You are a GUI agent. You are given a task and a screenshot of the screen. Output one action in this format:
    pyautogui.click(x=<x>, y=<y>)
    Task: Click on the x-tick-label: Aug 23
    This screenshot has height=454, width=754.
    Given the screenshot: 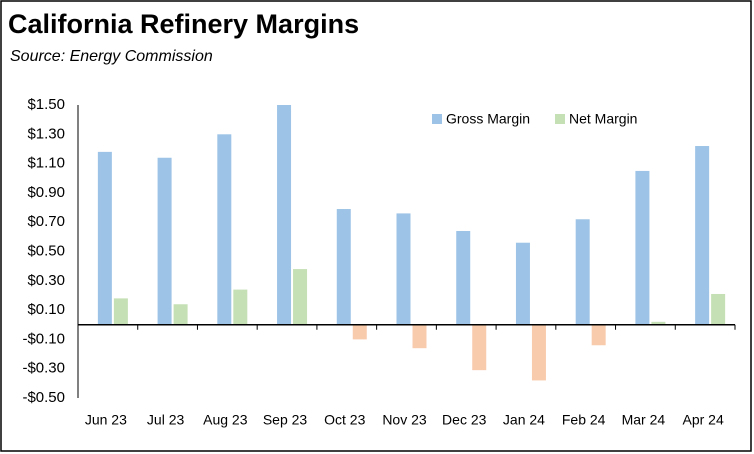 What is the action you would take?
    pyautogui.click(x=225, y=420)
    